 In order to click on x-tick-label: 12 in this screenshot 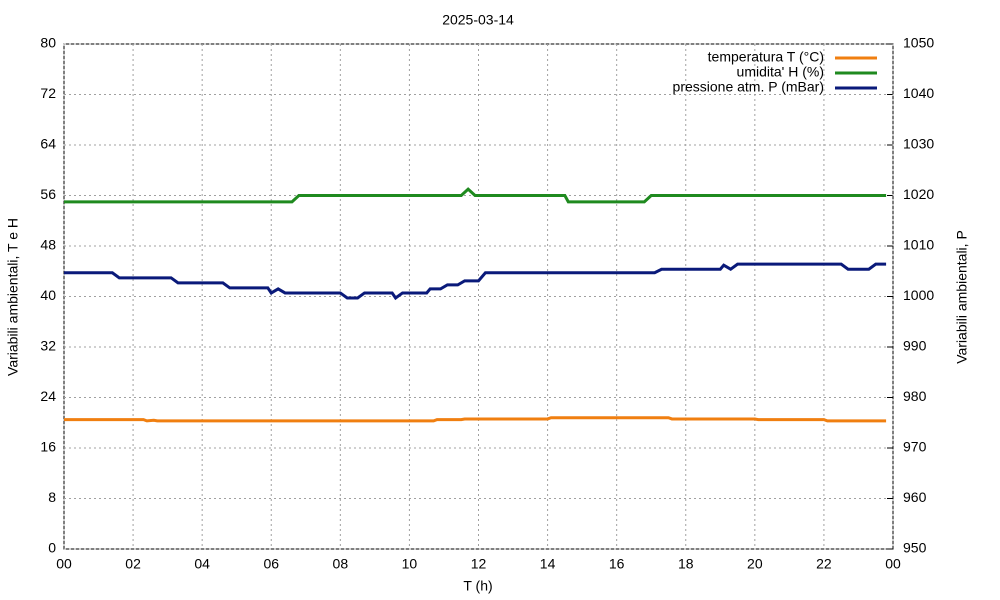, I will do `click(479, 564)`.